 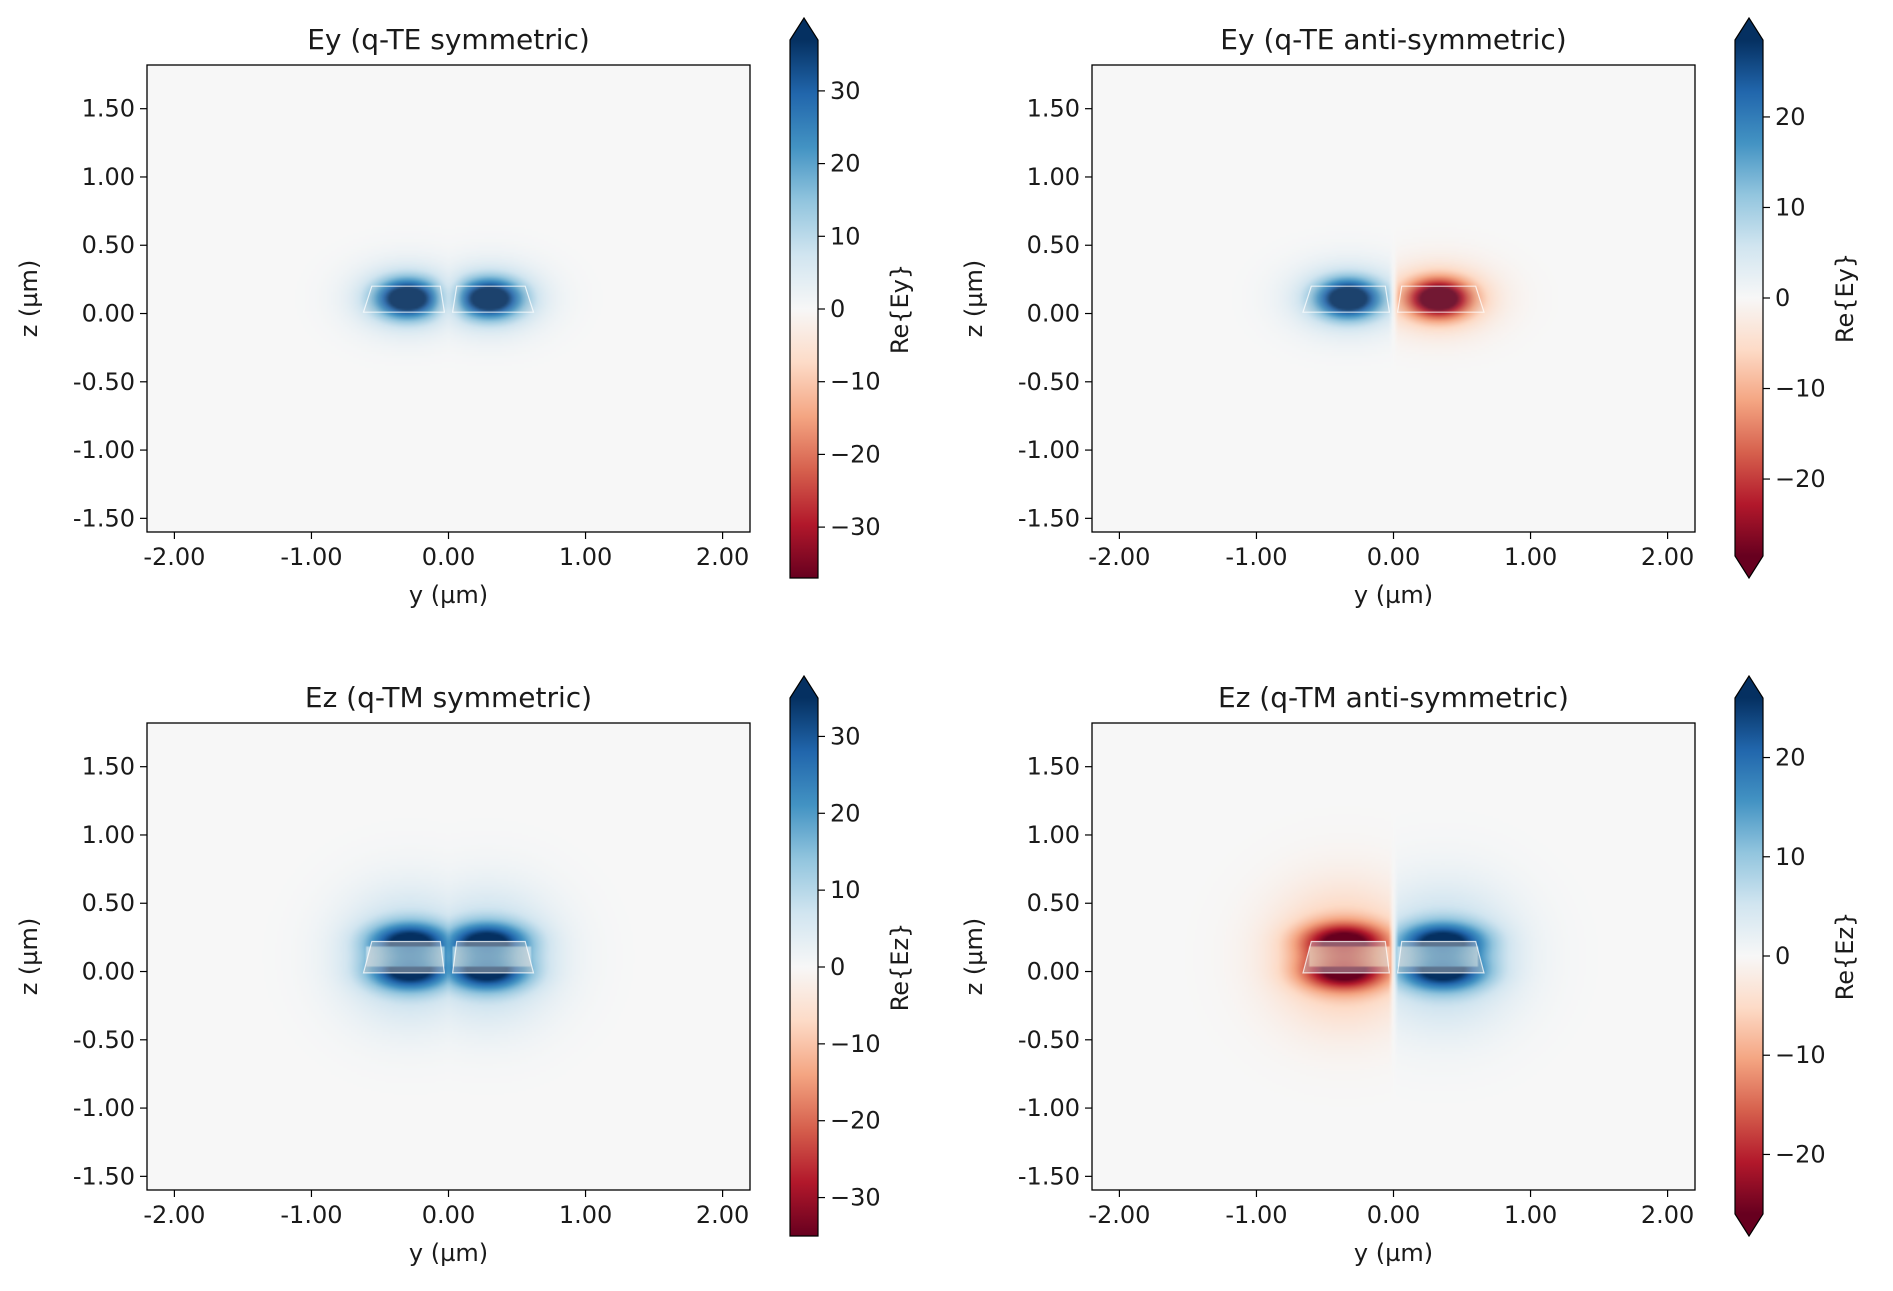 I want to click on colorbar: 30 20 10 0 −10 −20 −30 Re{Ez}, so click(x=851, y=955).